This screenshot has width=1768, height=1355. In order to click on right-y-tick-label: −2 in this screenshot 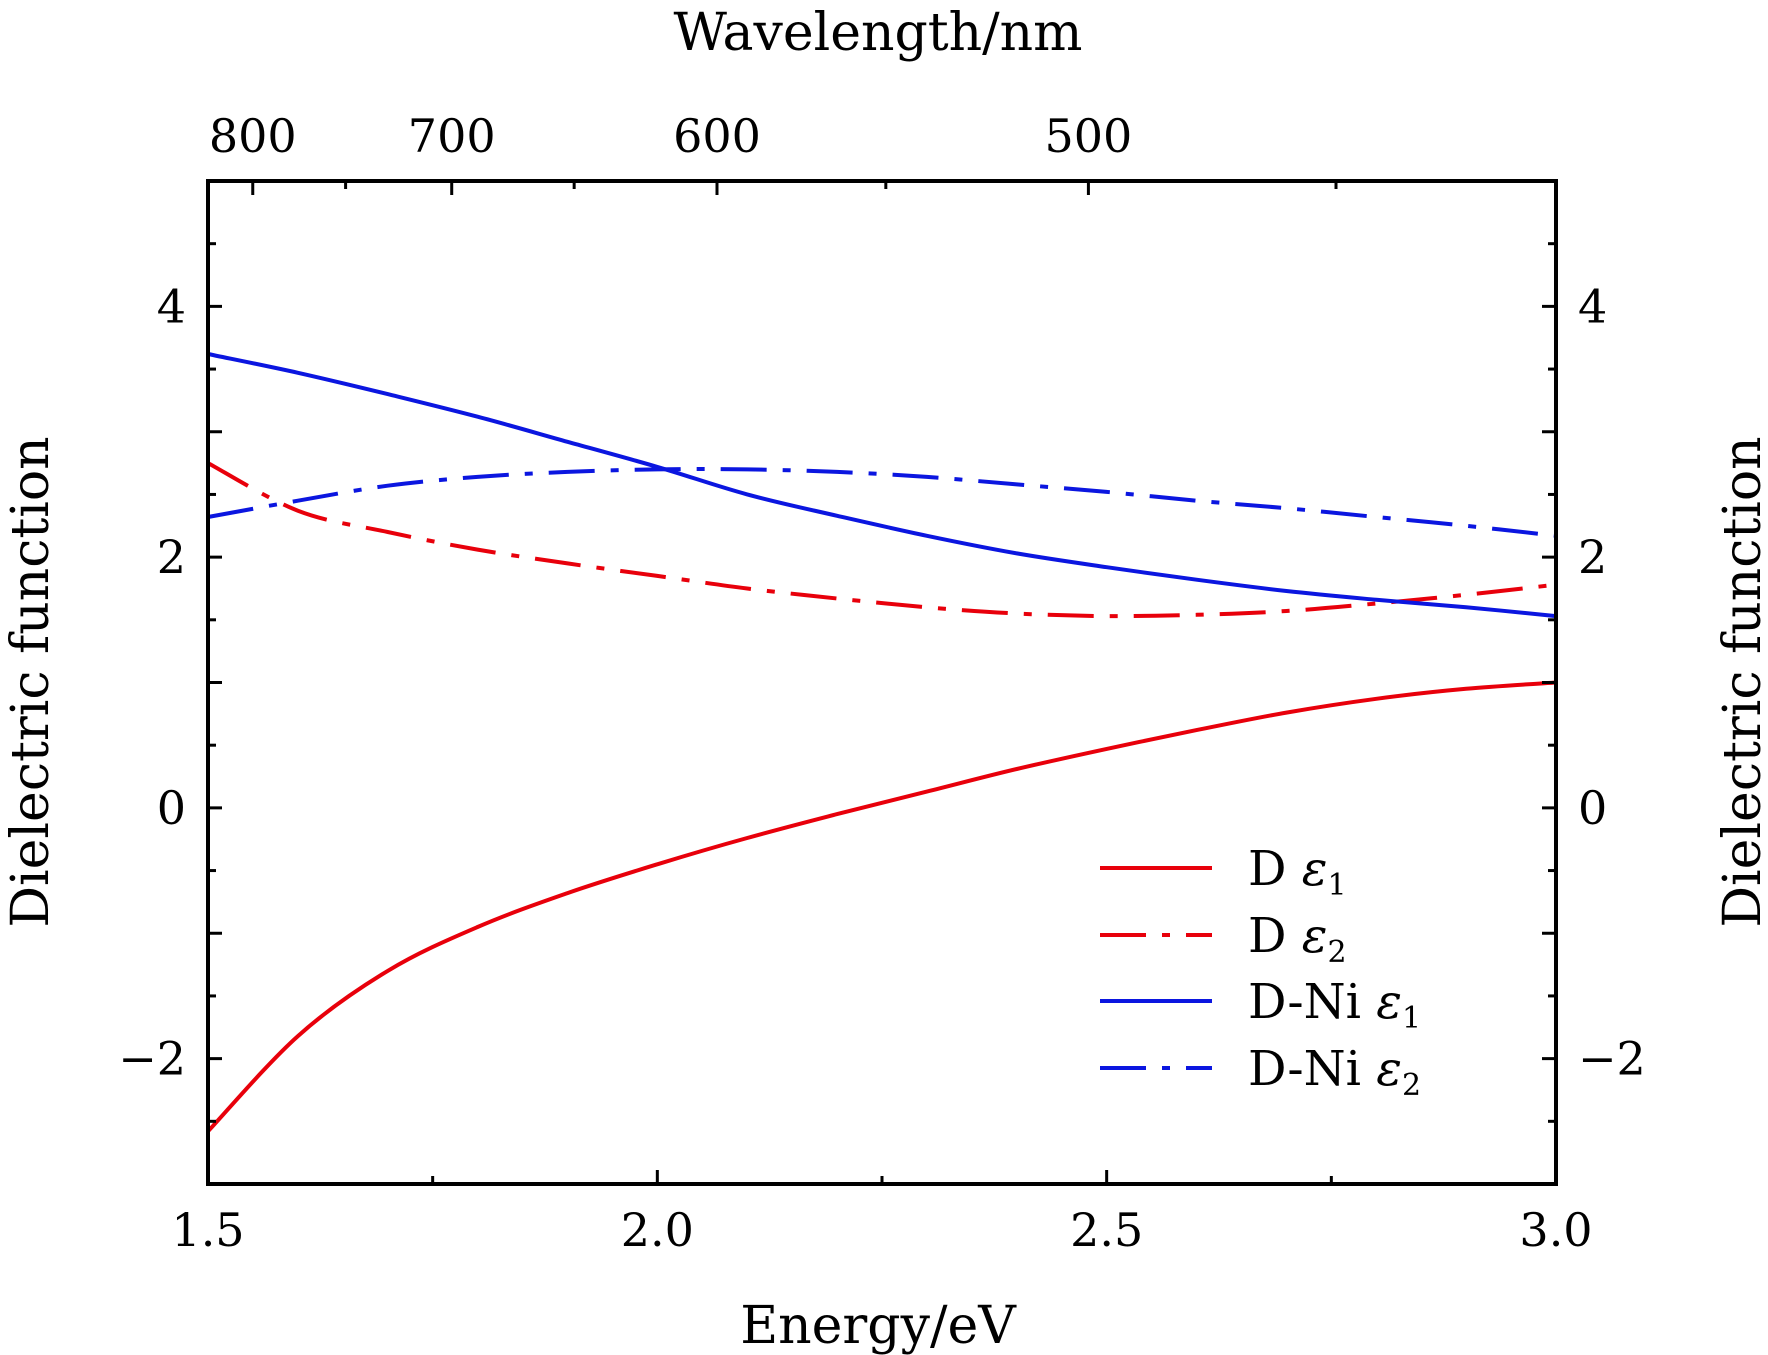, I will do `click(1612, 1059)`.